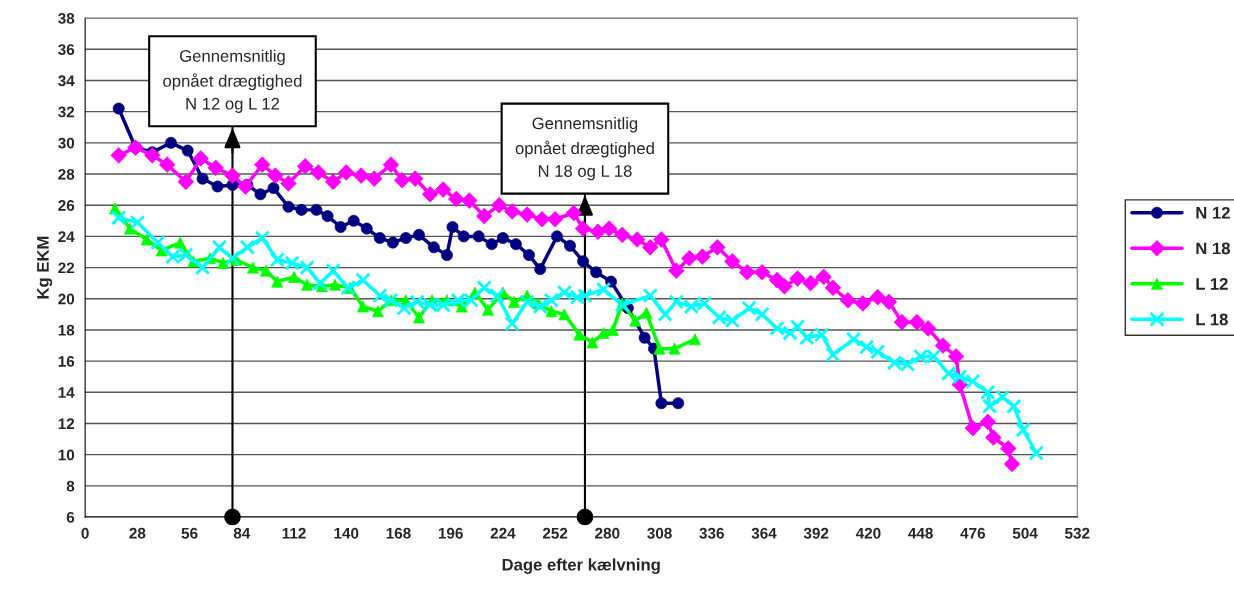 This screenshot has height=604, width=1234. Describe the element at coordinates (1213, 248) in the screenshot. I see `legend-label: N 18` at that location.